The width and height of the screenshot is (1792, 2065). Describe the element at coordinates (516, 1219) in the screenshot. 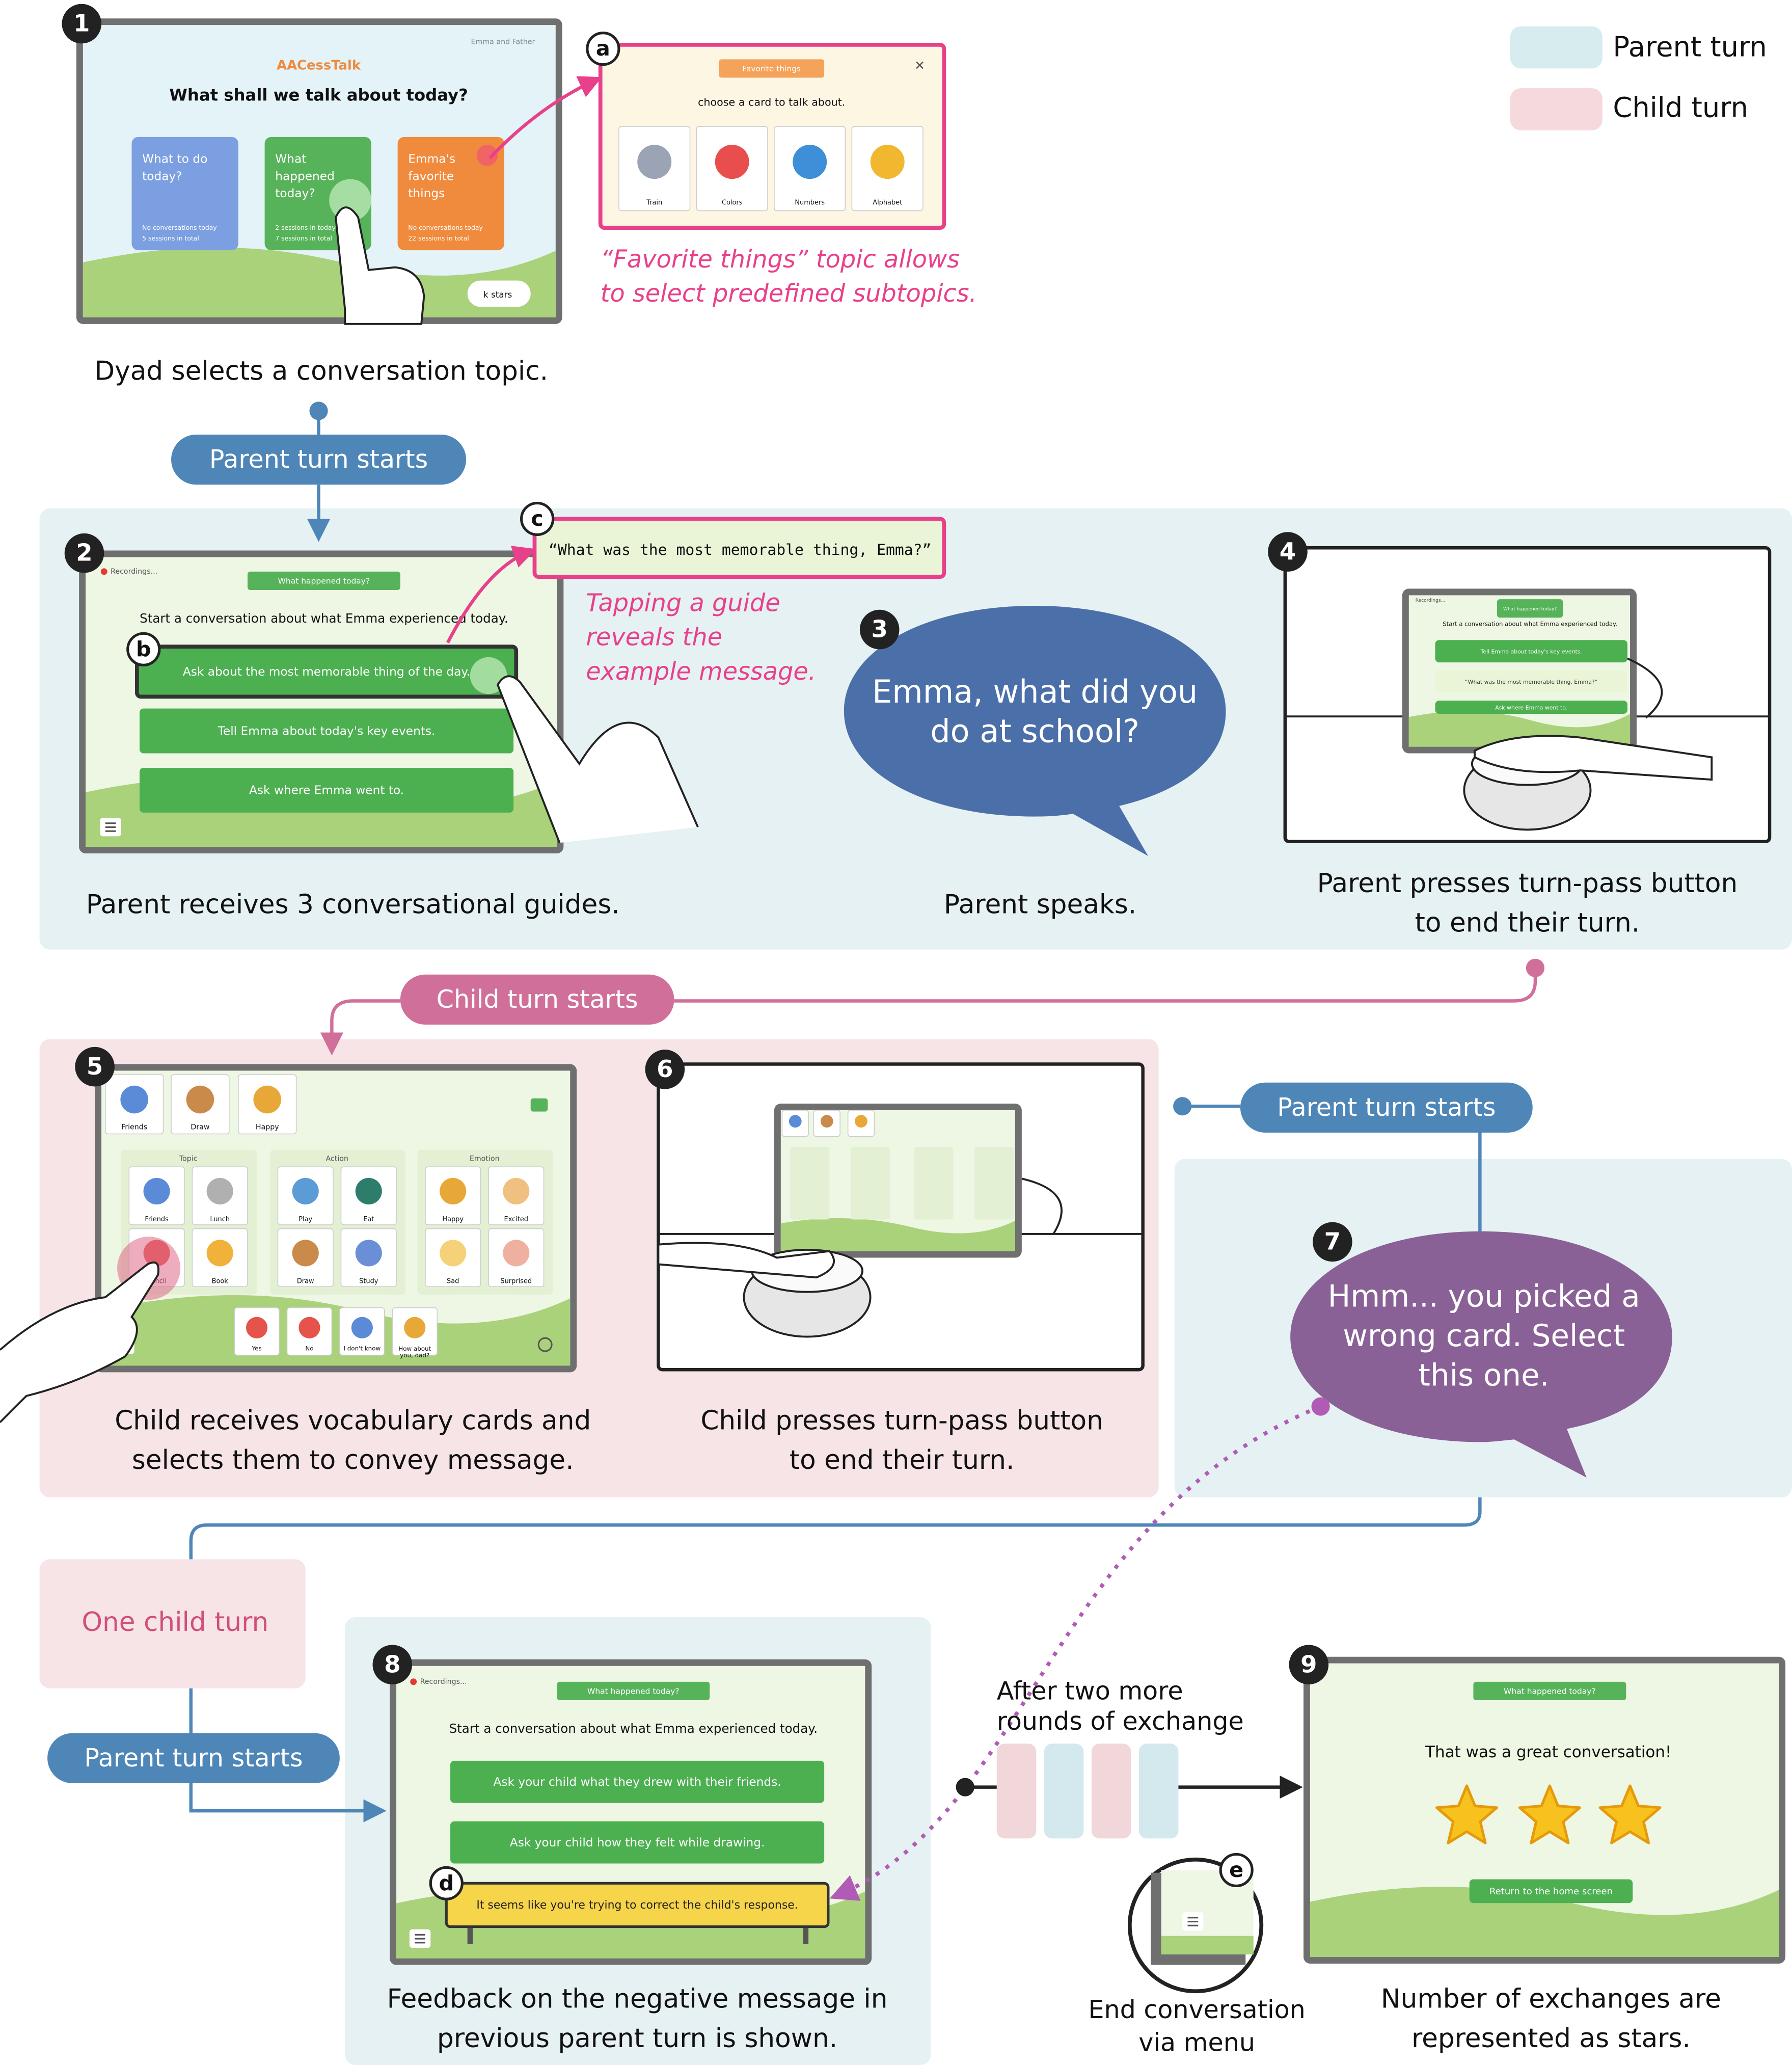

I see `card-label: Excited` at that location.